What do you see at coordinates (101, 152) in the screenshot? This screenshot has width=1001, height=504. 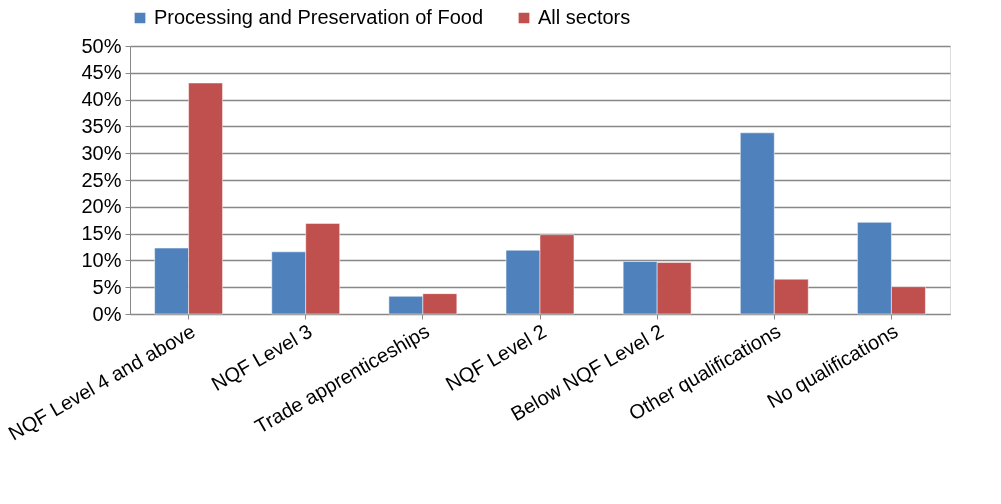 I see `y-tick-label: 30%` at bounding box center [101, 152].